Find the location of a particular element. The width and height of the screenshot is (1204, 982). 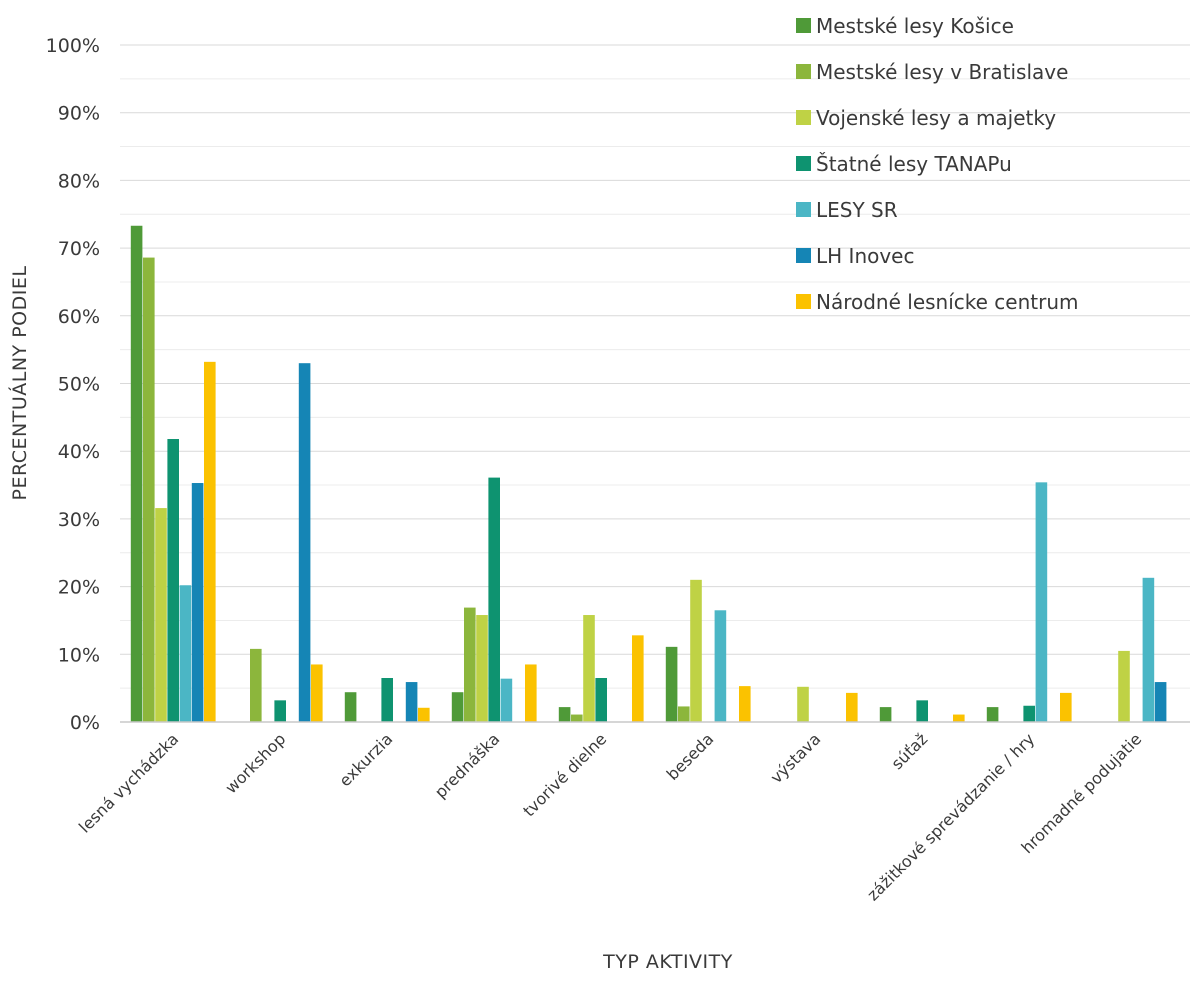

legend-label: Vojenské lesy a majetky is located at coordinates (936, 118).